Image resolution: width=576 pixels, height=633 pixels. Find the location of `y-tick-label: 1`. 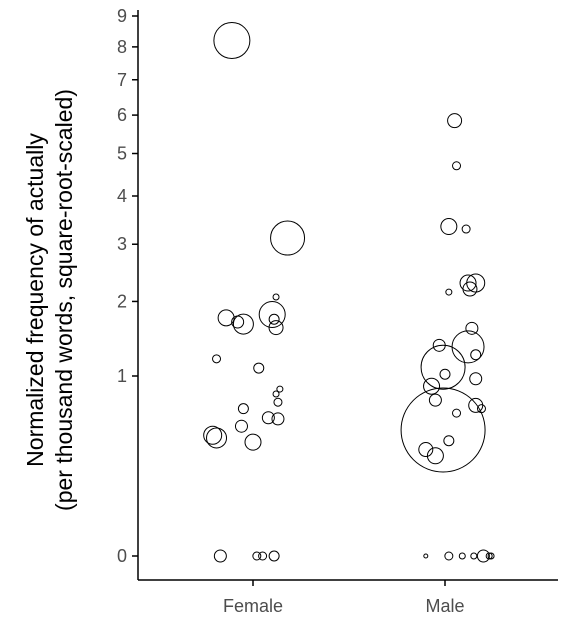

y-tick-label: 1 is located at coordinates (122, 376).